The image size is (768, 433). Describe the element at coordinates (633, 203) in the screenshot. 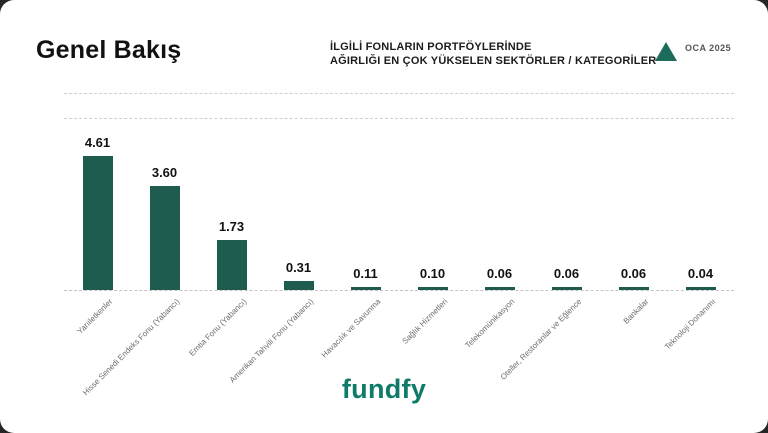

I see `bar-column: 0.06 Bankalar` at that location.